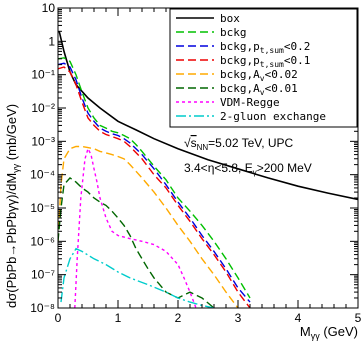  Describe the element at coordinates (43, 108) in the screenshot. I see `y-tick-label: 10⁻²` at that location.